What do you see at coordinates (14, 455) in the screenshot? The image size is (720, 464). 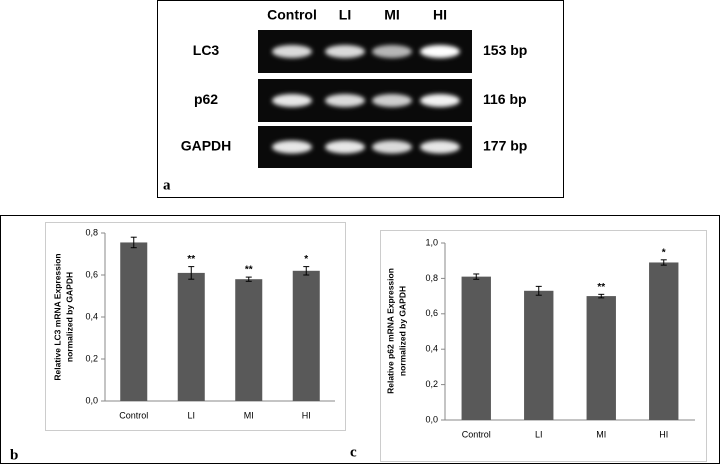 I see `panel-label: b` at bounding box center [14, 455].